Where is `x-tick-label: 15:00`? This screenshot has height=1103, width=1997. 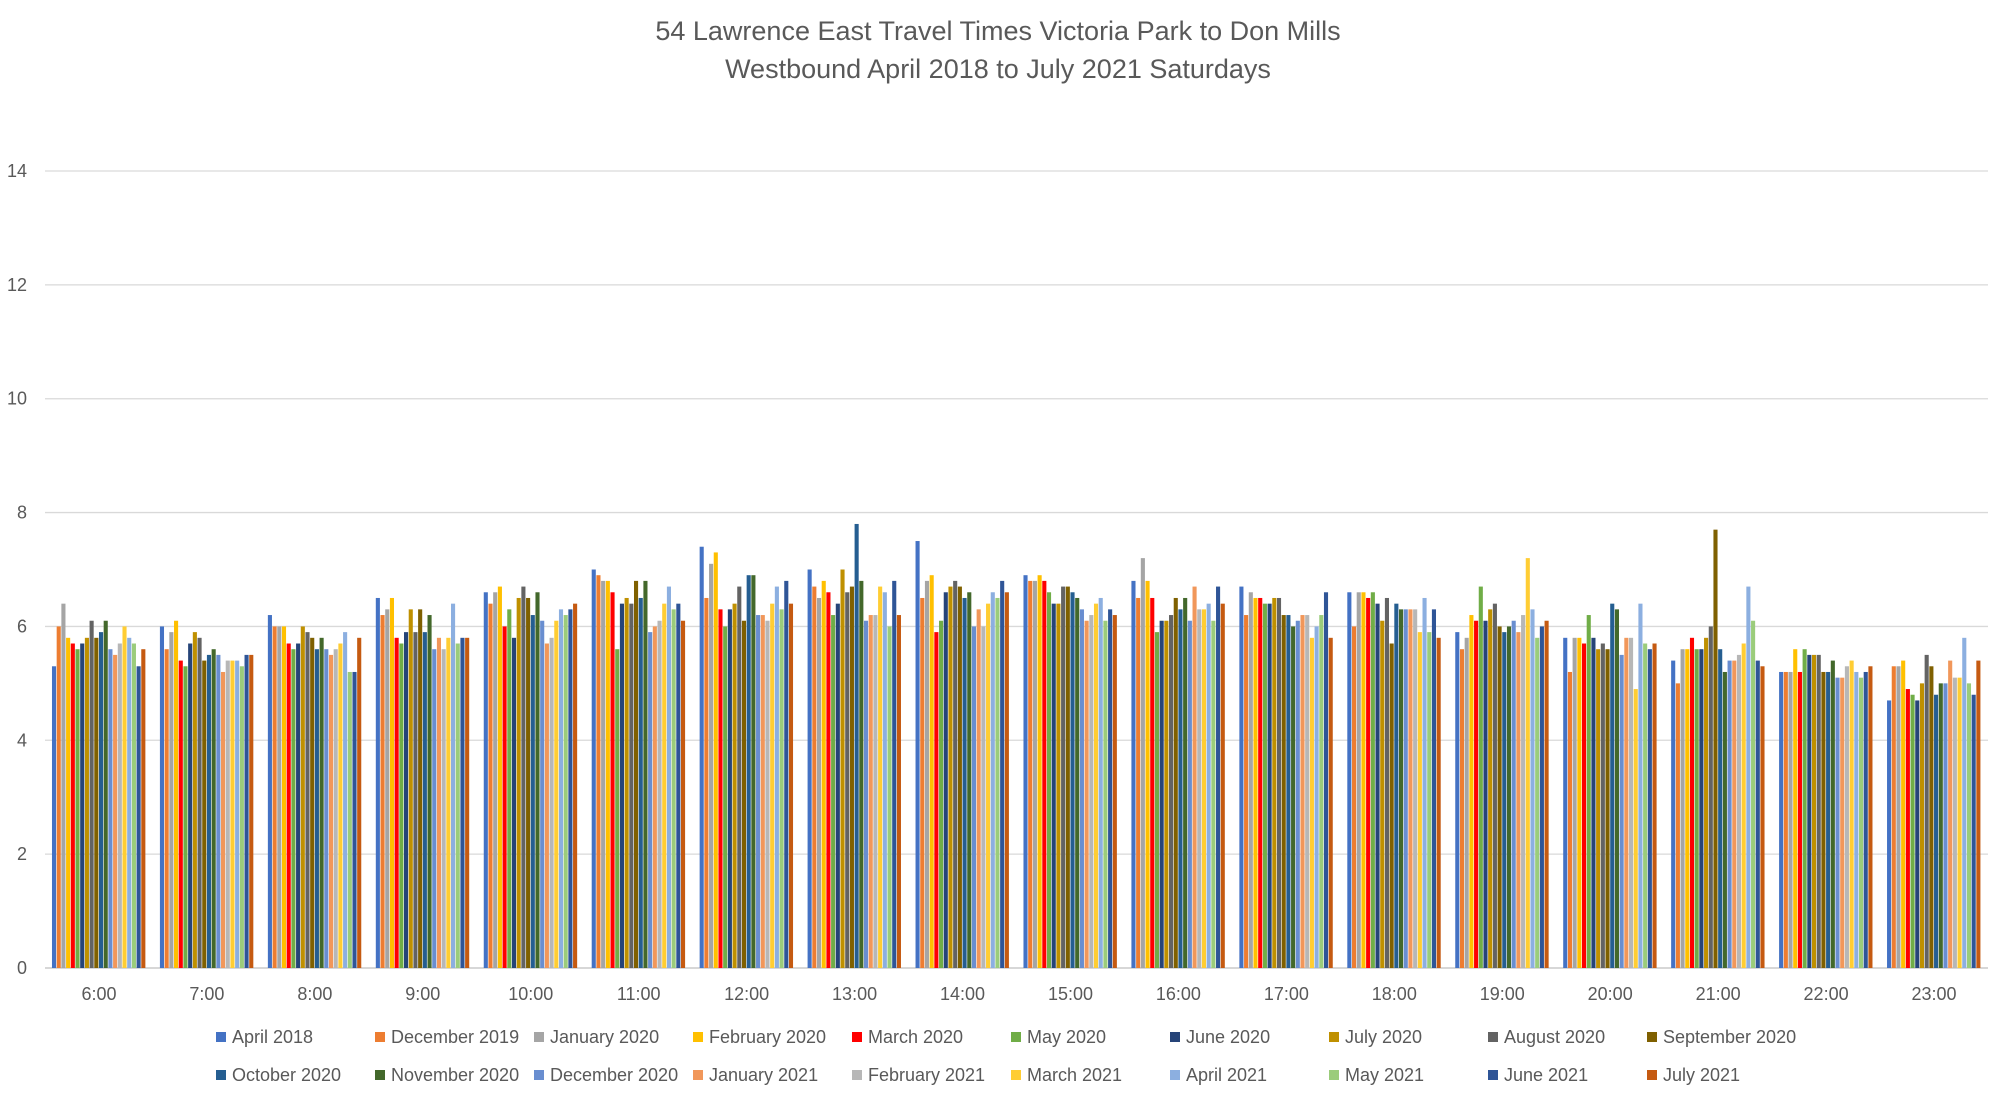
x-tick-label: 15:00 is located at coordinates (1070, 994).